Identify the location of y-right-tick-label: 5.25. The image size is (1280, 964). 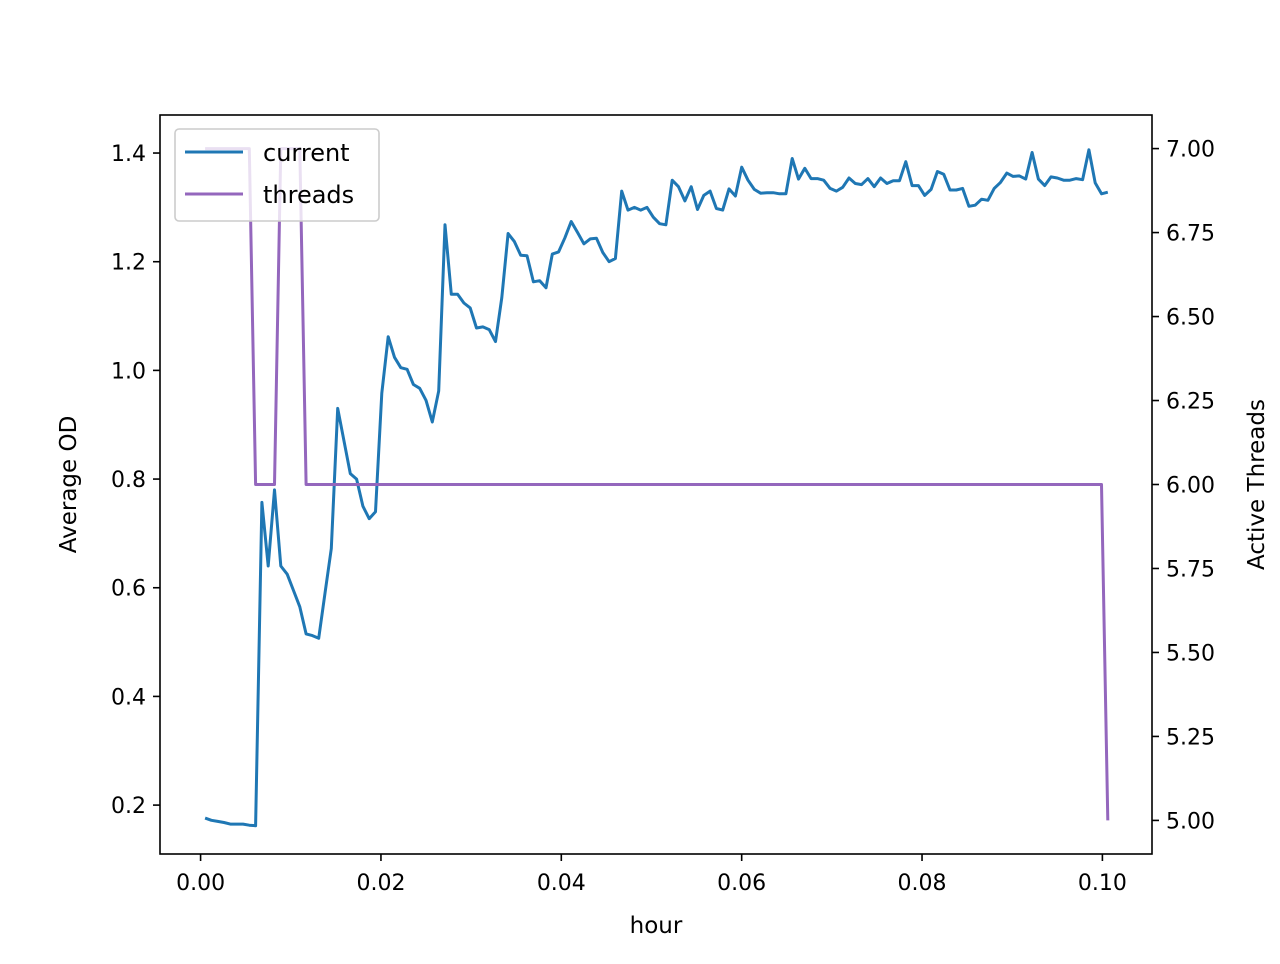
(1190, 737).